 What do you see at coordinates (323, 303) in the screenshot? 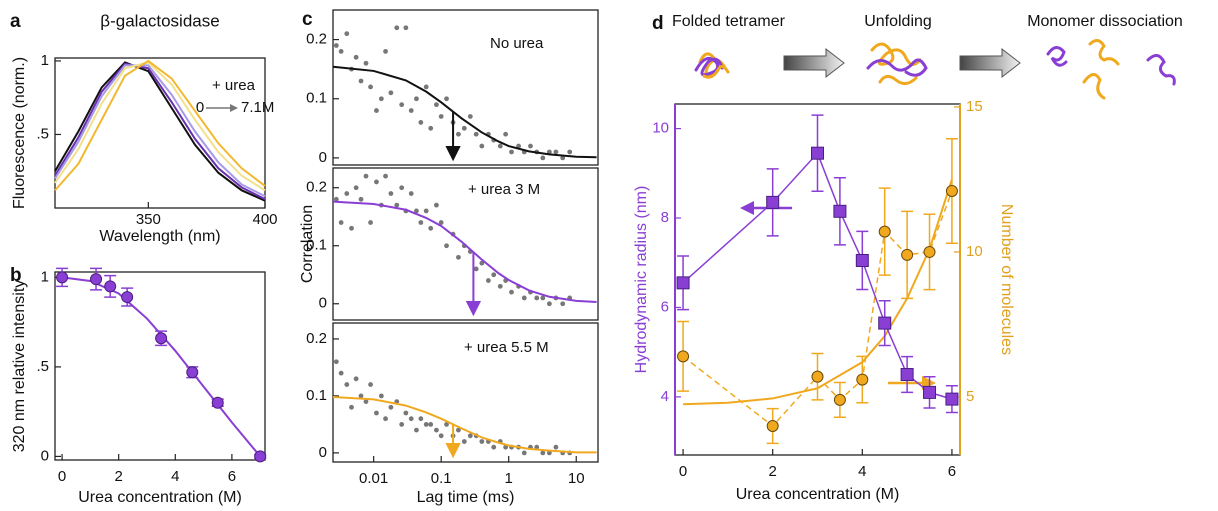
I see `y-tick-label: 0` at bounding box center [323, 303].